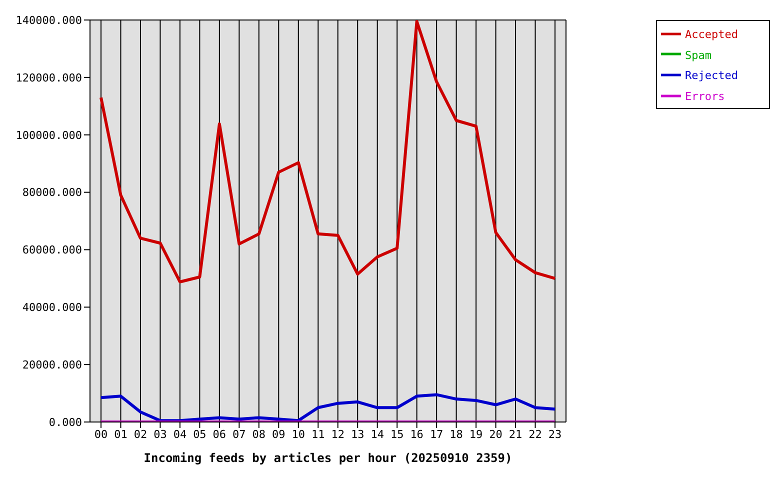 Image resolution: width=780 pixels, height=480 pixels. What do you see at coordinates (52, 365) in the screenshot?
I see `y-tick-label: 20000.000` at bounding box center [52, 365].